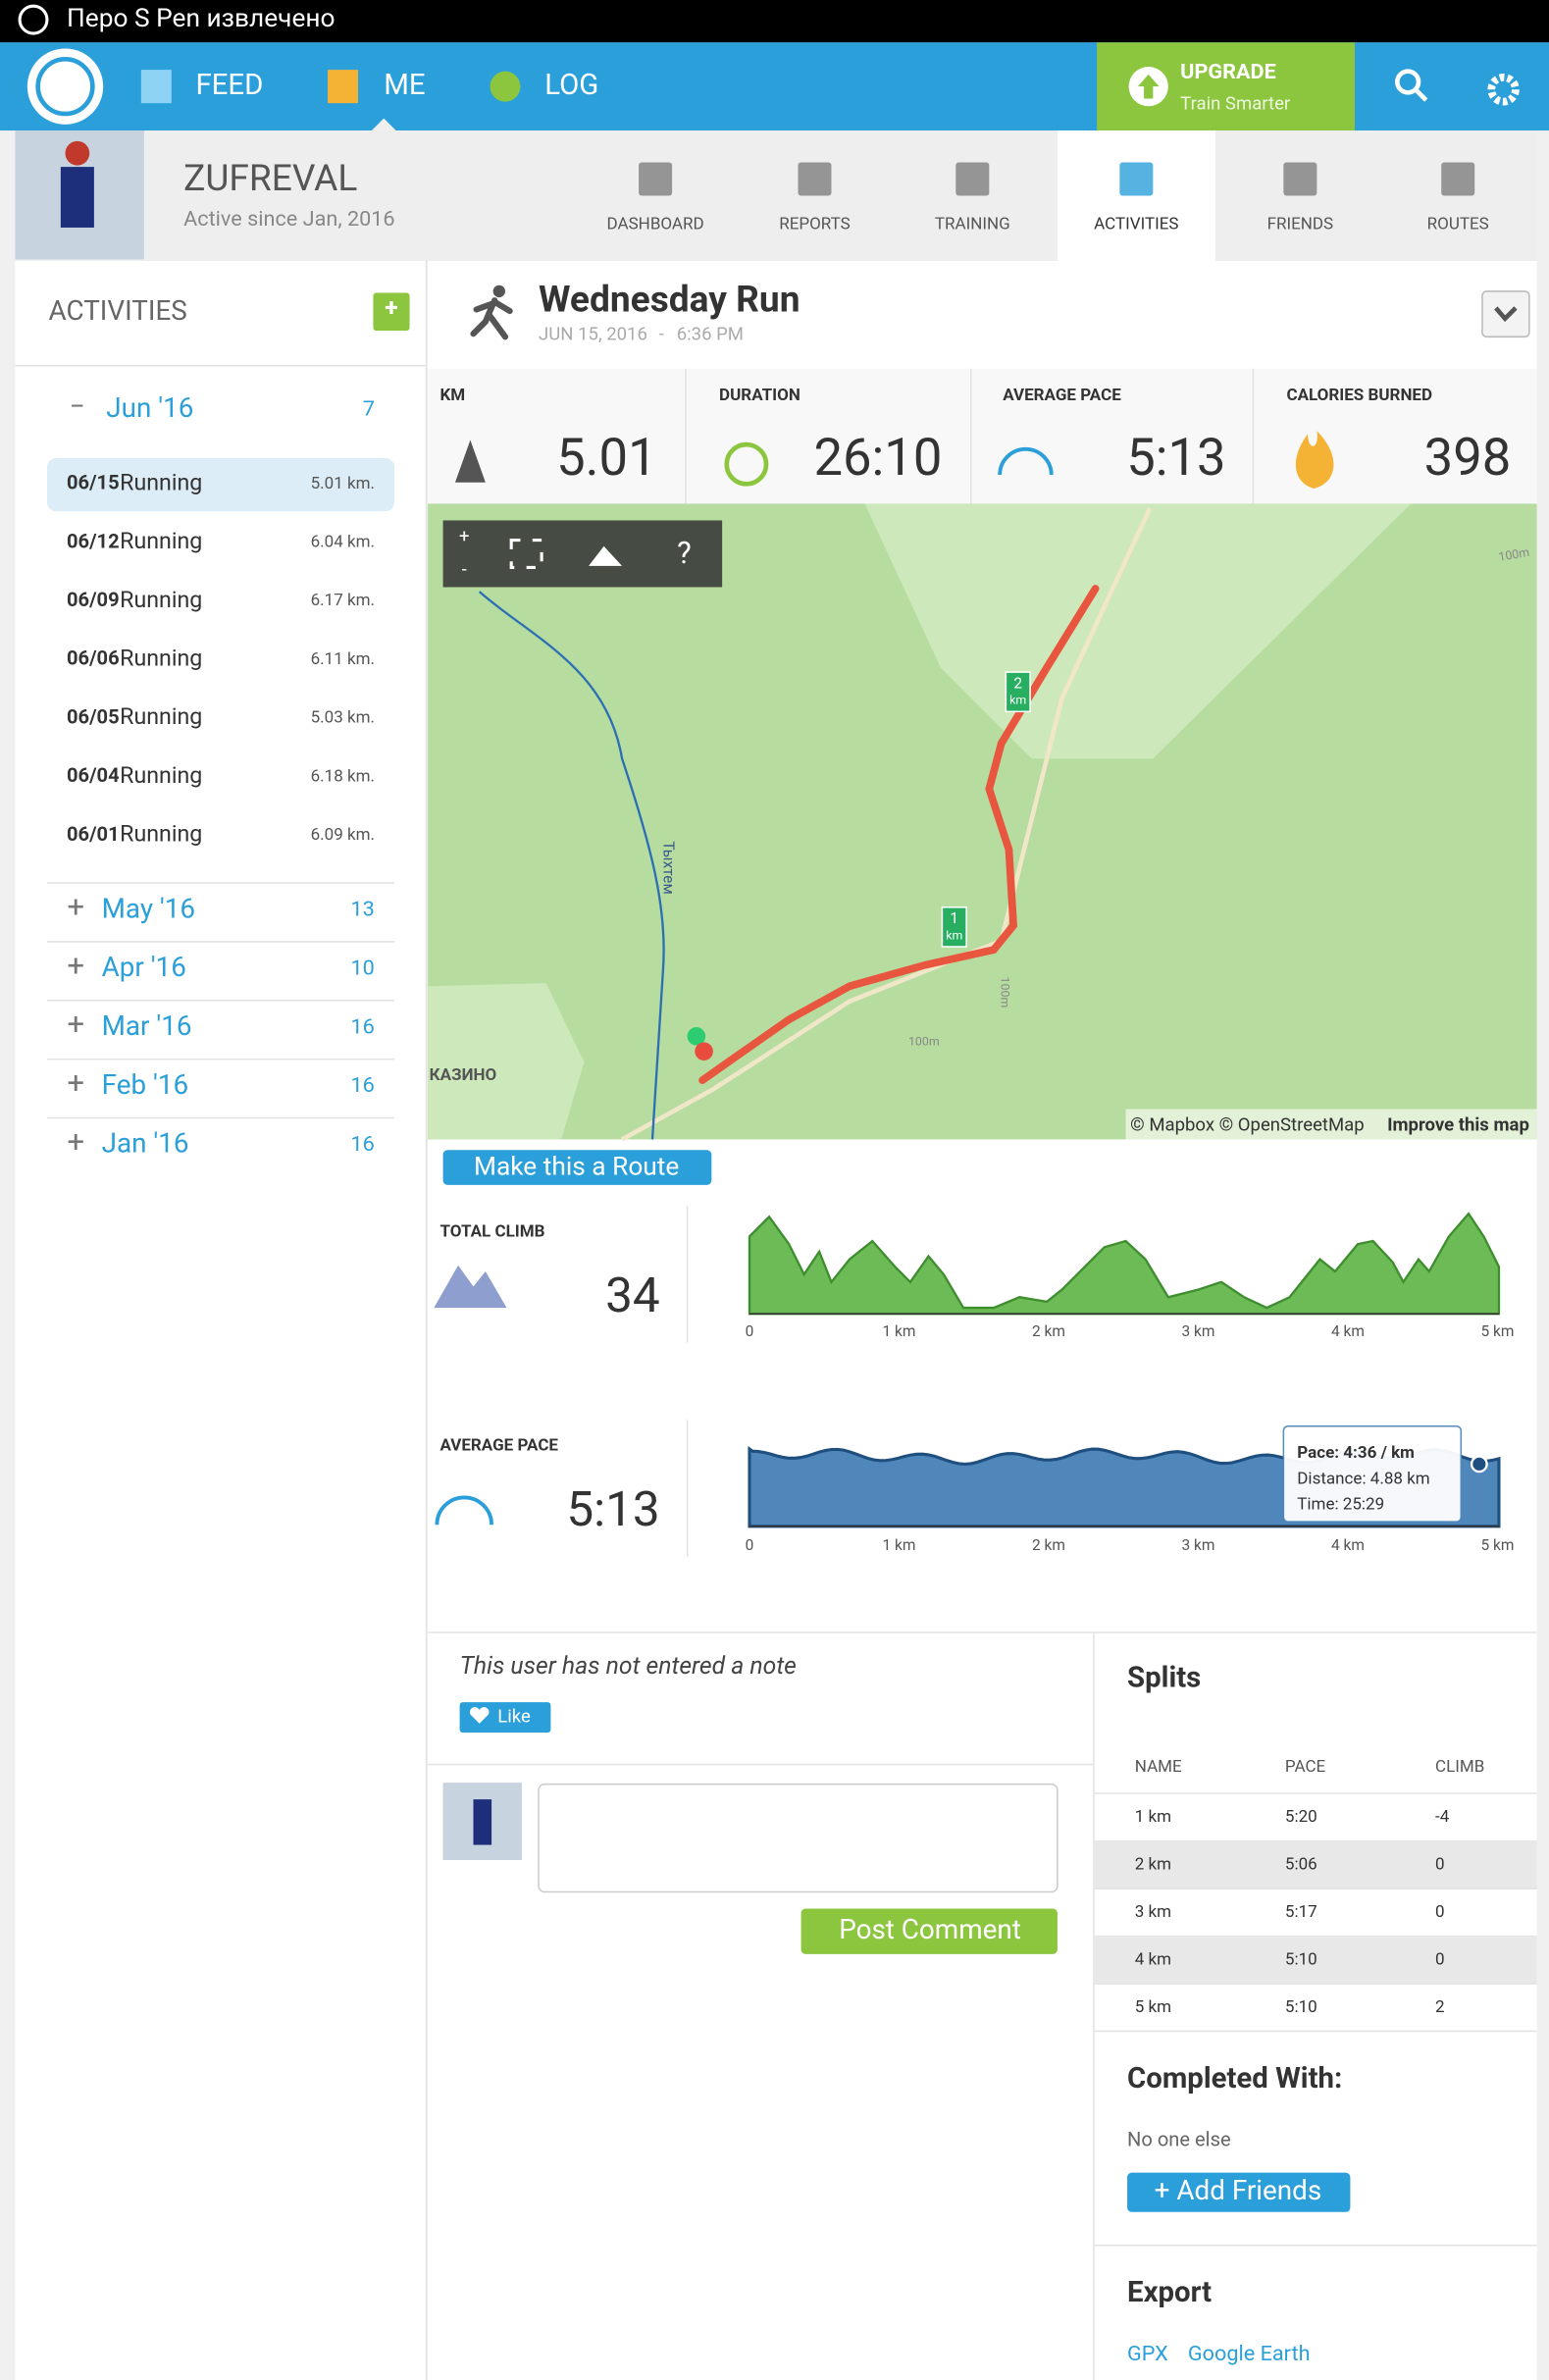 This screenshot has height=2380, width=1549. Describe the element at coordinates (973, 223) in the screenshot. I see `tab: TRAINING` at that location.